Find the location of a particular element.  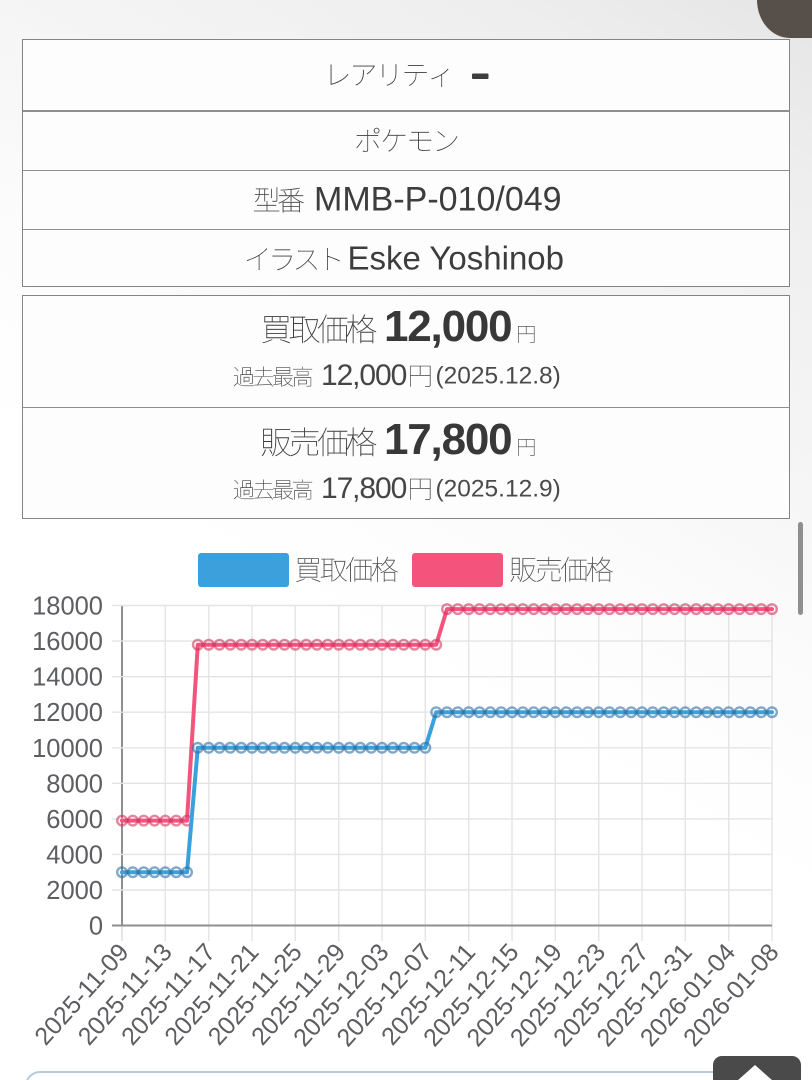

svg-text: 18000 is located at coordinates (67, 607).